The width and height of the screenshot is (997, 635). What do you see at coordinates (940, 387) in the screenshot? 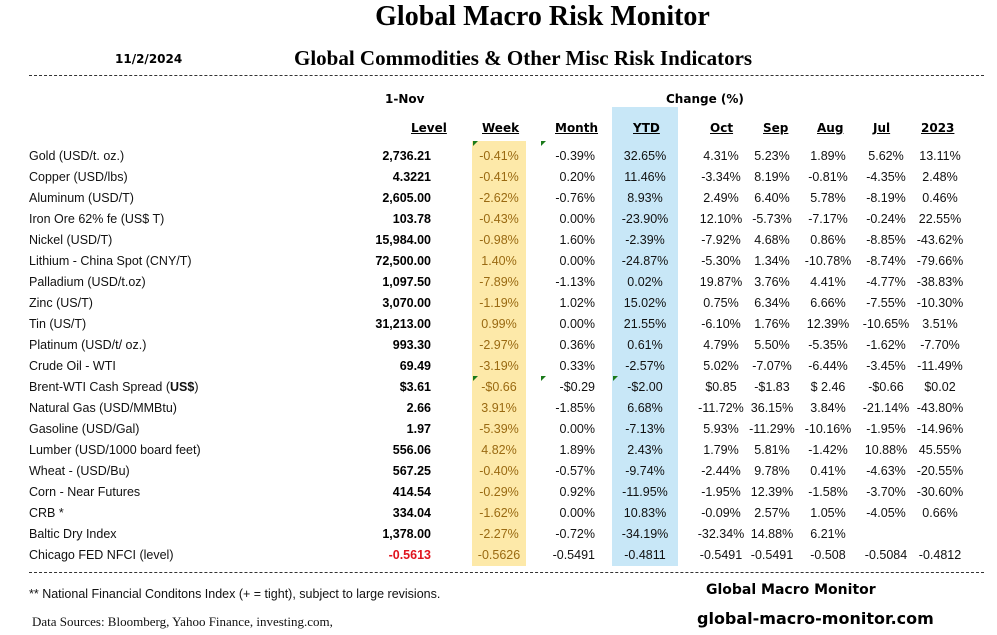
I see `year-2023-change-cell: $0.02` at bounding box center [940, 387].